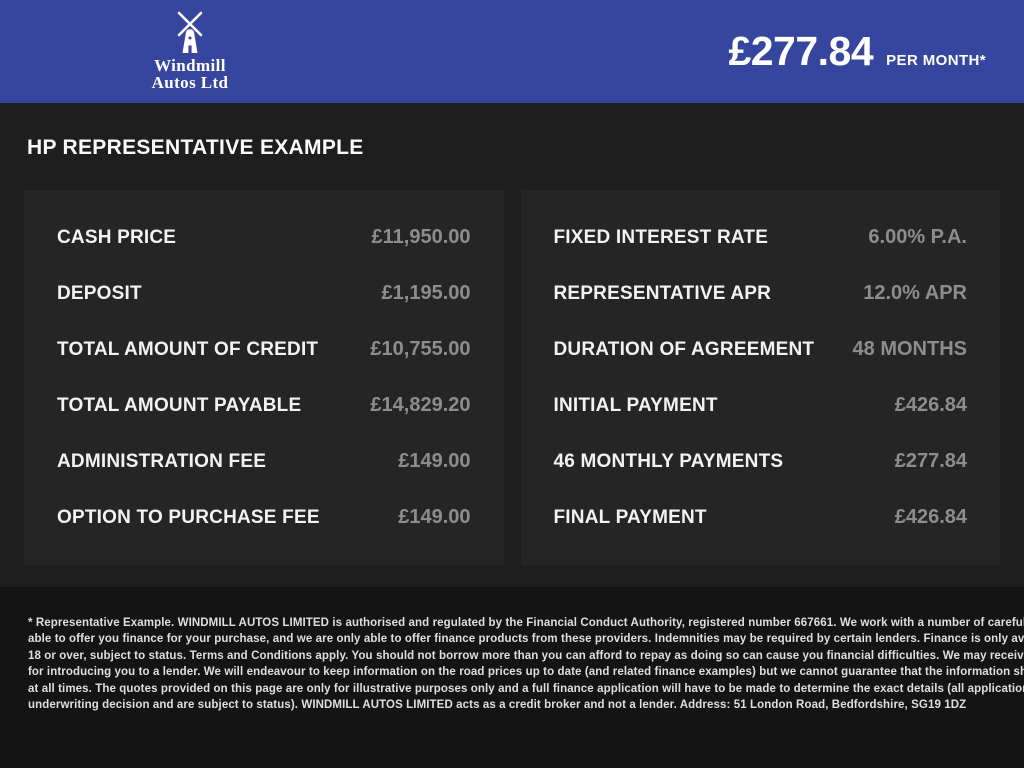  What do you see at coordinates (684, 349) in the screenshot?
I see `row-label: DURATION OF AGREEMENT` at bounding box center [684, 349].